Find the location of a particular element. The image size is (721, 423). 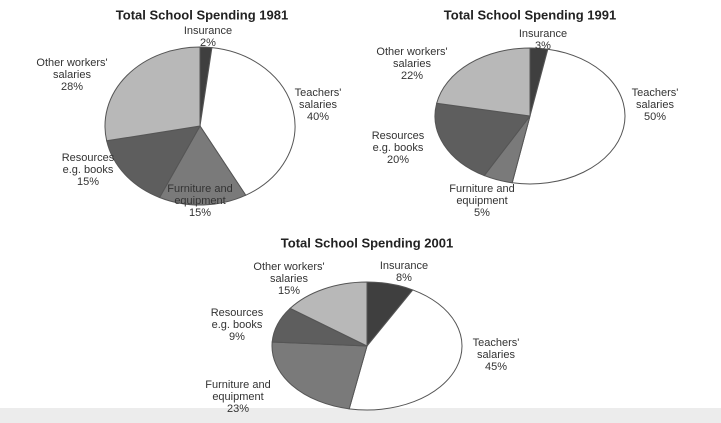

slice-label: Furniture and equipment 23% is located at coordinates (238, 397).